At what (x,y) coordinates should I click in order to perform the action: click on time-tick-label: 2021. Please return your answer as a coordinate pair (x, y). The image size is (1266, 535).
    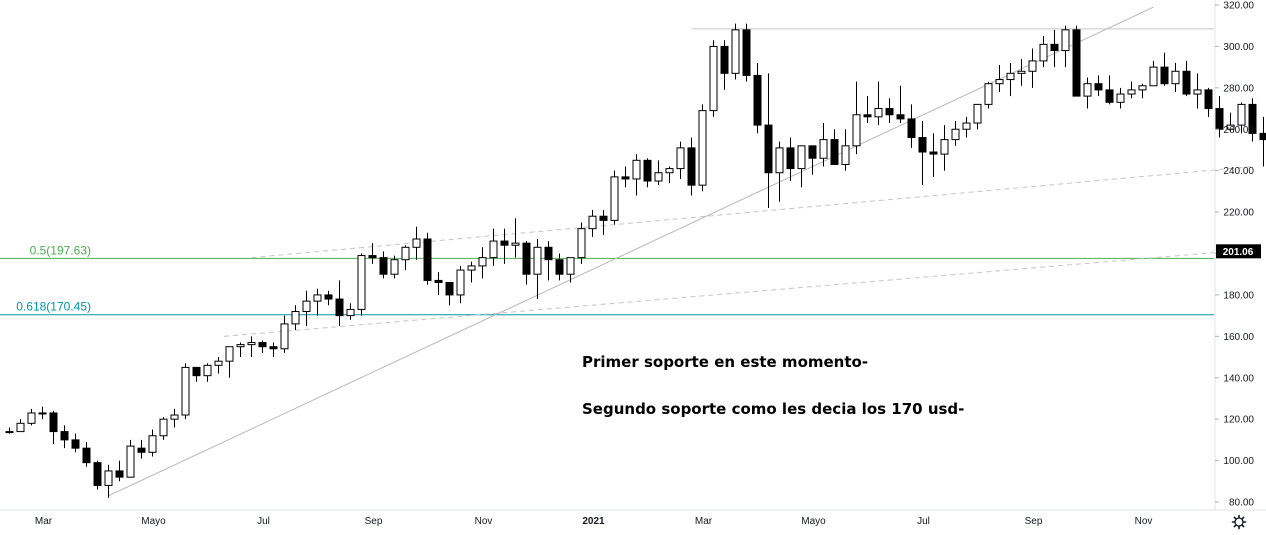
    Looking at the image, I should click on (593, 521).